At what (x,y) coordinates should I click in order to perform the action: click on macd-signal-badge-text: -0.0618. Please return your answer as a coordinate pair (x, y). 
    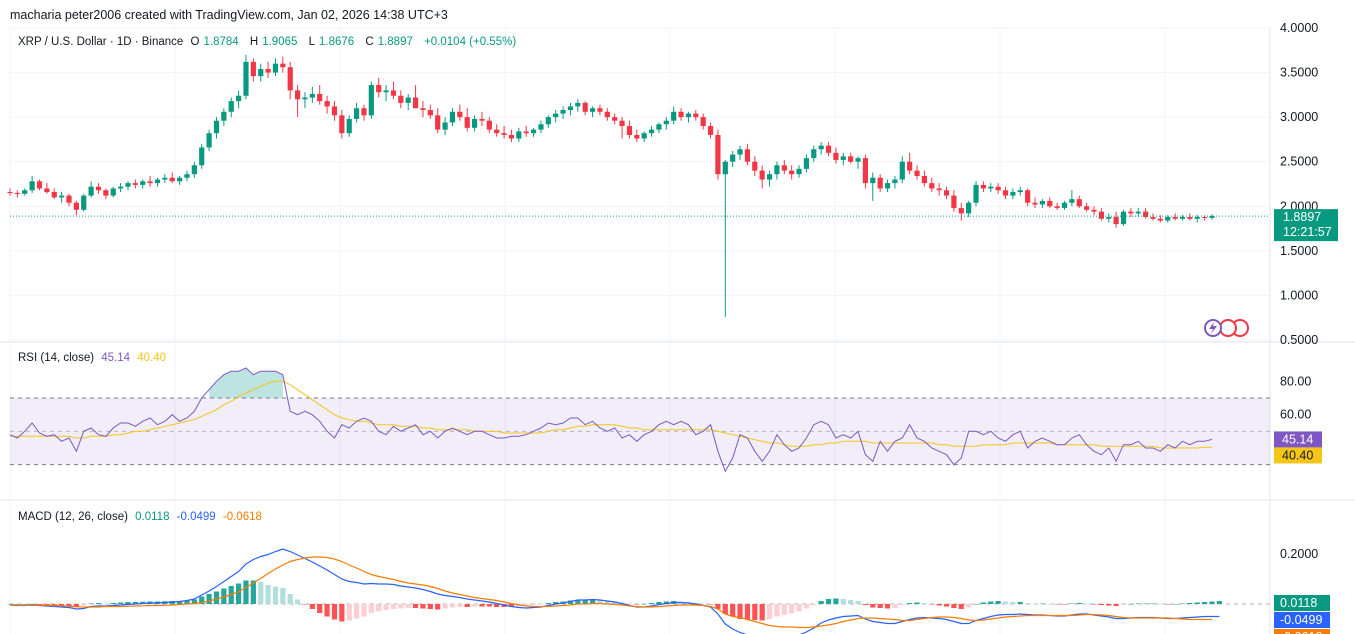
    Looking at the image, I should click on (1301, 632).